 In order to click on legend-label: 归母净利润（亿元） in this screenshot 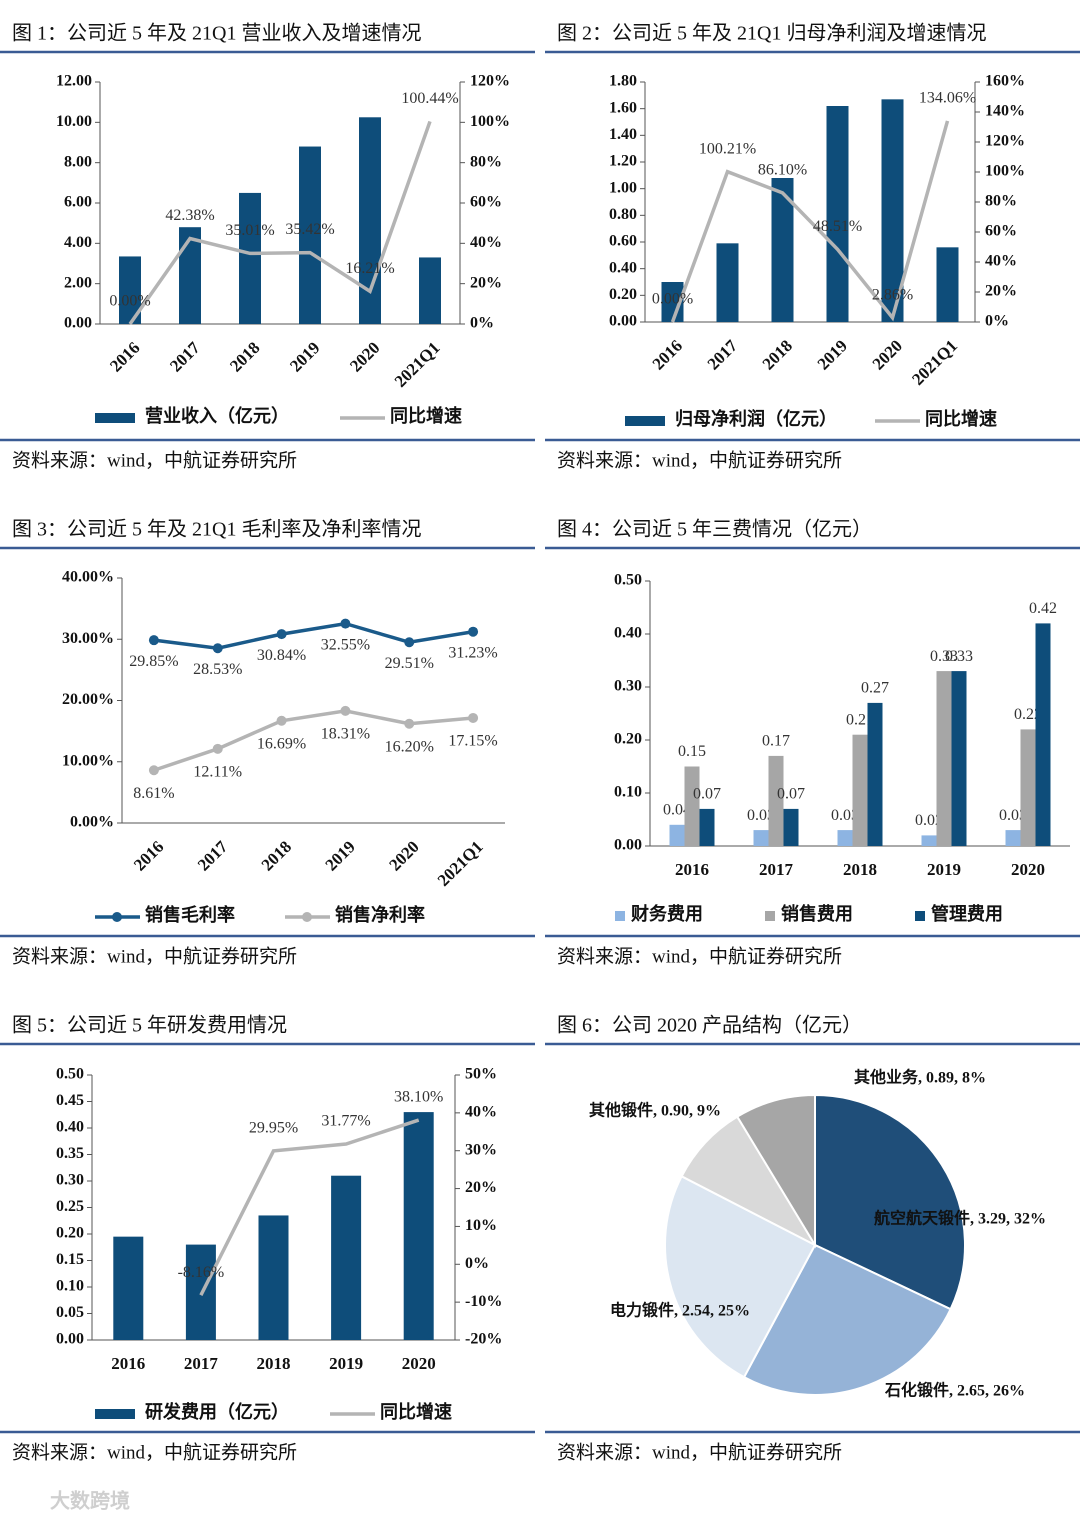, I will do `click(756, 418)`.